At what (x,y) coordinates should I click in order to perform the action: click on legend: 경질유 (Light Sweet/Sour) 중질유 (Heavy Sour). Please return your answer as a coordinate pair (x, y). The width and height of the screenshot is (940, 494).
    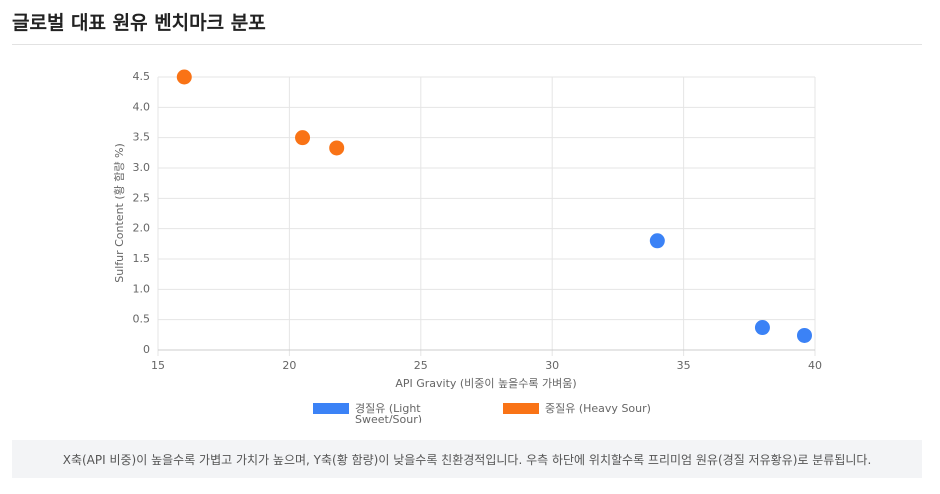
    Looking at the image, I should click on (488, 413).